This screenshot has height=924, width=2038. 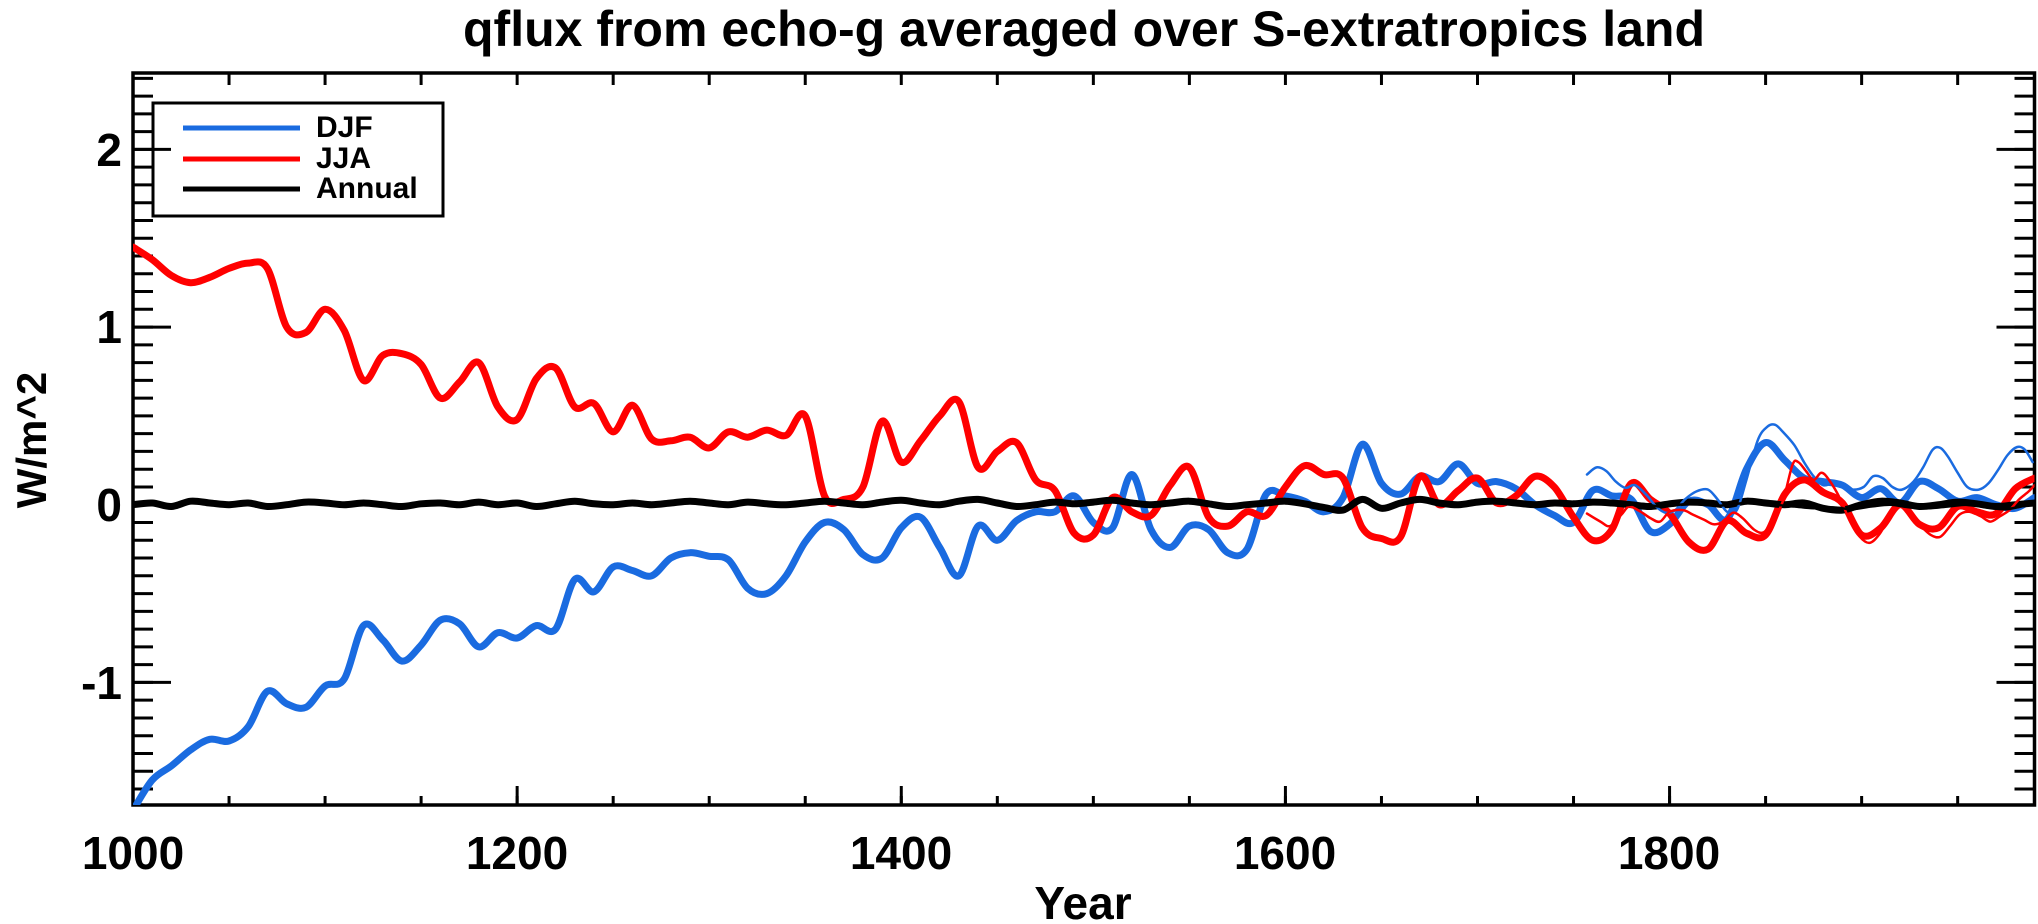 I want to click on legend-label-annual: Annual, so click(x=367, y=188).